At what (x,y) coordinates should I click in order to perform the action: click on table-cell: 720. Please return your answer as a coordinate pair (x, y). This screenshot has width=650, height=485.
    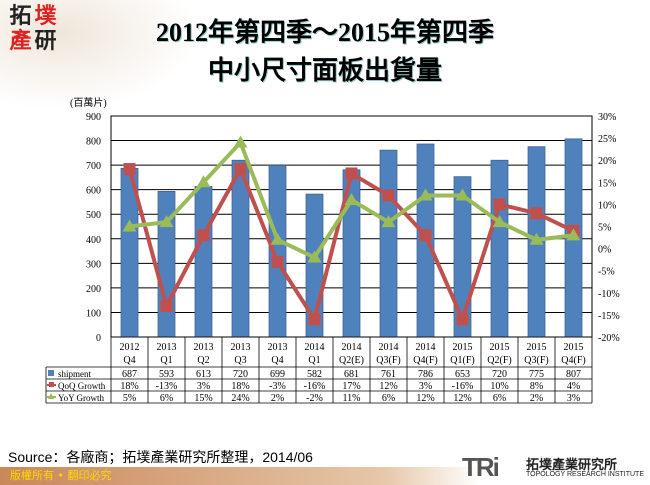
    Looking at the image, I should click on (499, 374).